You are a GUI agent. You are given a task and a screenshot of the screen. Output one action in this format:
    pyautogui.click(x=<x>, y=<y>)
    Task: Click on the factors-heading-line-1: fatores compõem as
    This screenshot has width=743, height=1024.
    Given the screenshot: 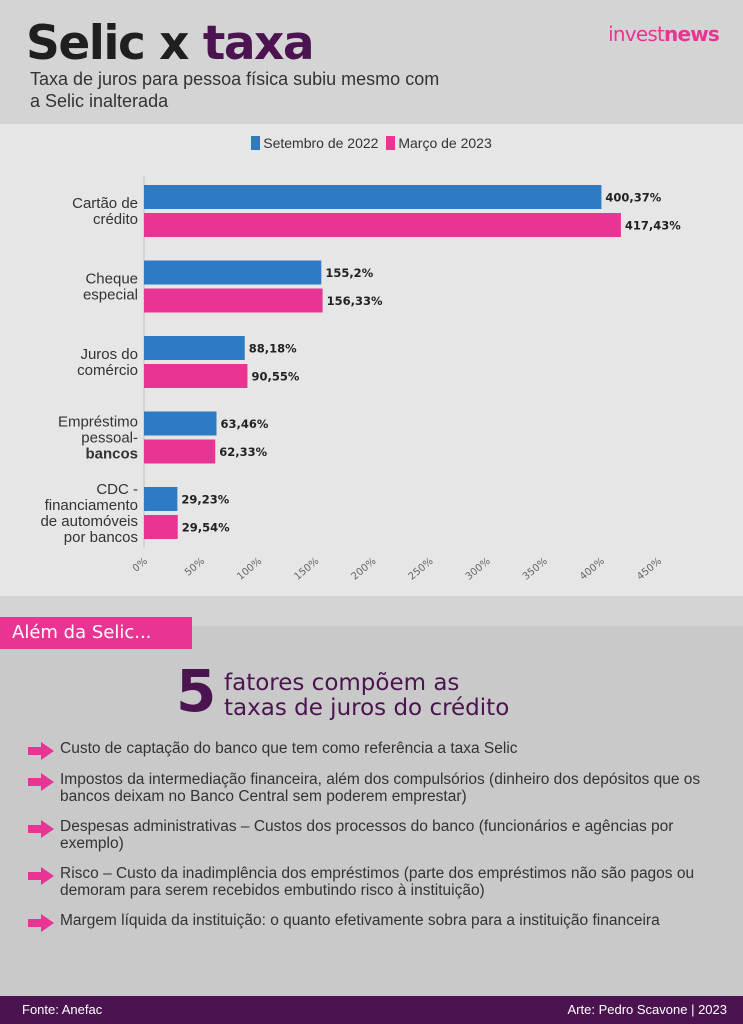 What is the action you would take?
    pyautogui.click(x=342, y=683)
    